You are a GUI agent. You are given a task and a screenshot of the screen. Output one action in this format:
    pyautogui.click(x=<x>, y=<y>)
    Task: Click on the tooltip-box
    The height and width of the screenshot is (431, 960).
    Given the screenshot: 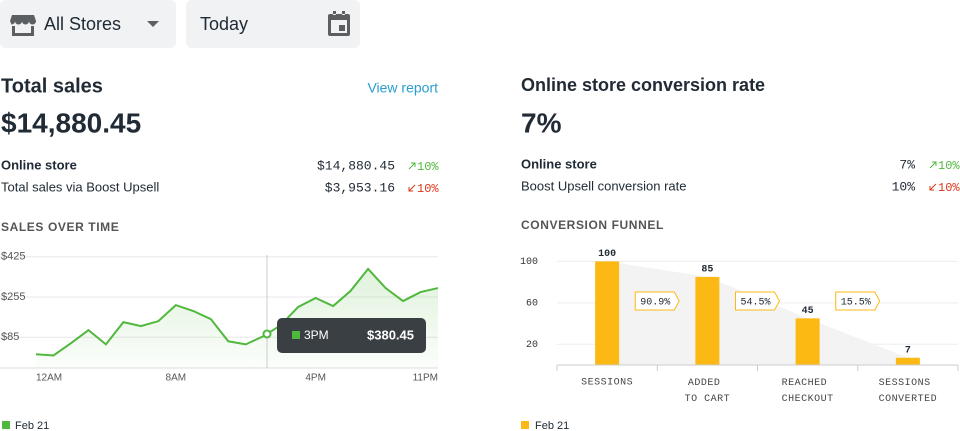 What is the action you would take?
    pyautogui.click(x=351, y=335)
    